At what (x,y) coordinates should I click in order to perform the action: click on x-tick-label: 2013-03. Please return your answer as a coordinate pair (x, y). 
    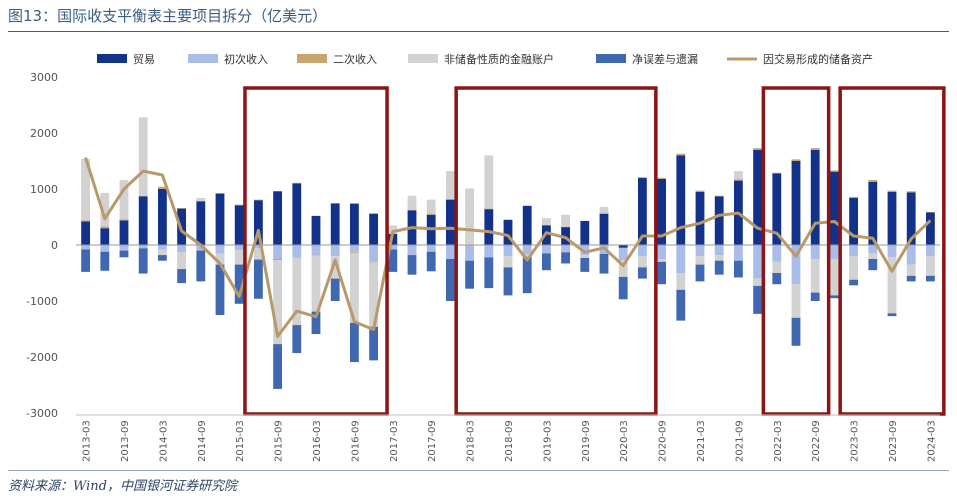
    Looking at the image, I should click on (87, 441).